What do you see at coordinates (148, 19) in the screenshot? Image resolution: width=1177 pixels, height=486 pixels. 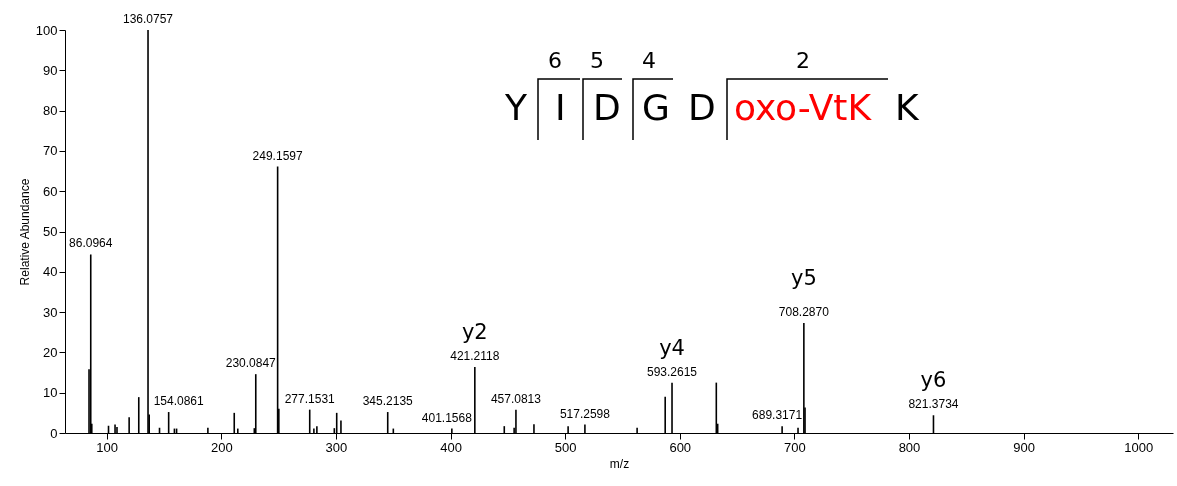 I see `annotation: 136.0757` at bounding box center [148, 19].